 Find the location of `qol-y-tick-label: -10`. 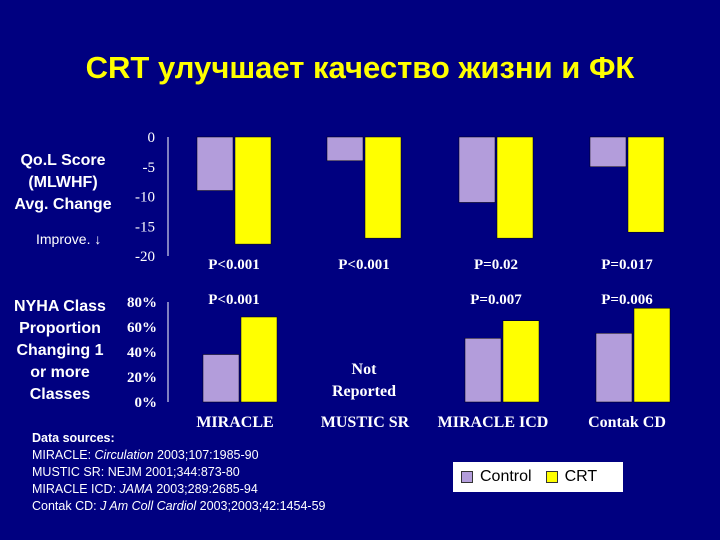

qol-y-tick-label: -10 is located at coordinates (145, 198).